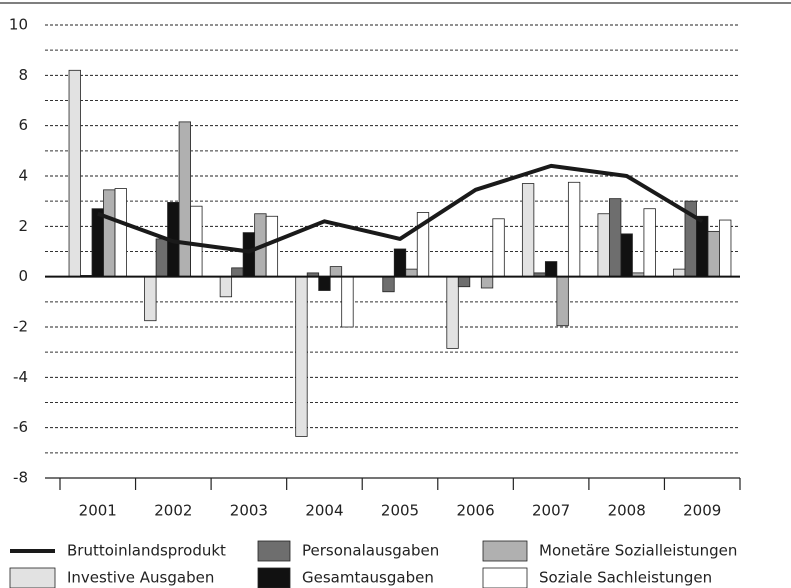  What do you see at coordinates (146, 551) in the screenshot?
I see `legend-label: Bruttoinlandsprodukt` at bounding box center [146, 551].